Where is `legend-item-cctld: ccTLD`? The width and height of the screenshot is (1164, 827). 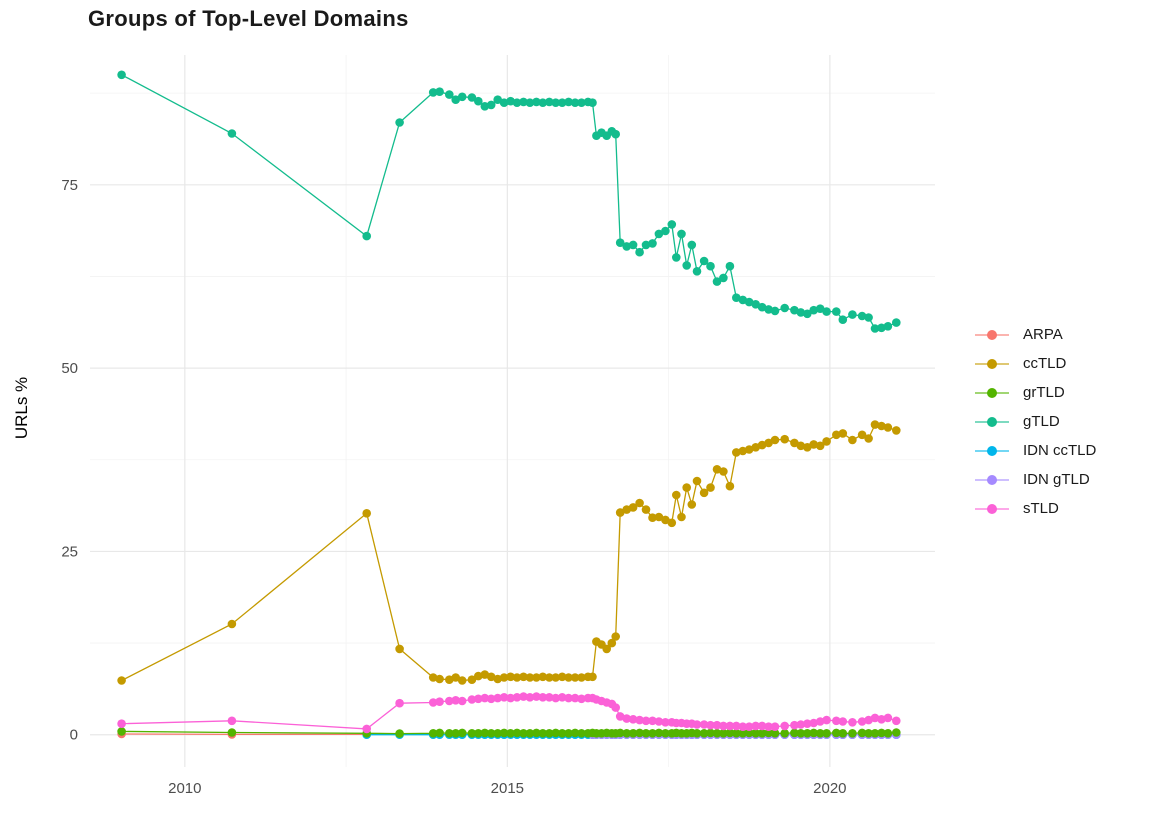 legend-item-cctld: ccTLD is located at coordinates (1035, 363).